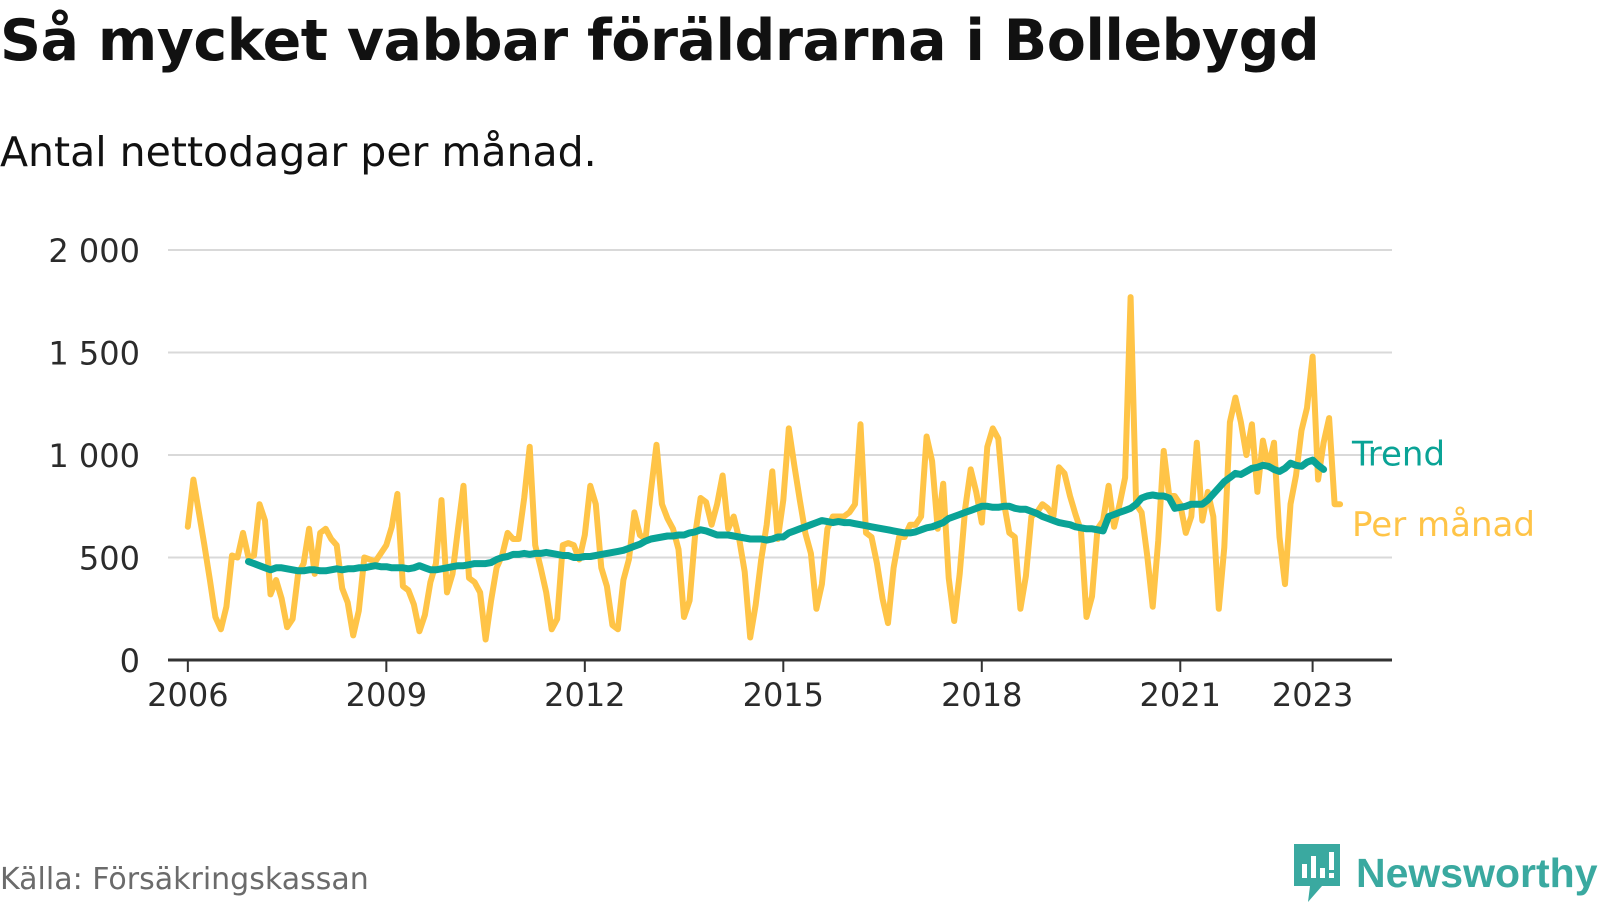 This screenshot has height=904, width=1600. I want to click on y-tick-label: 1 500, so click(94, 354).